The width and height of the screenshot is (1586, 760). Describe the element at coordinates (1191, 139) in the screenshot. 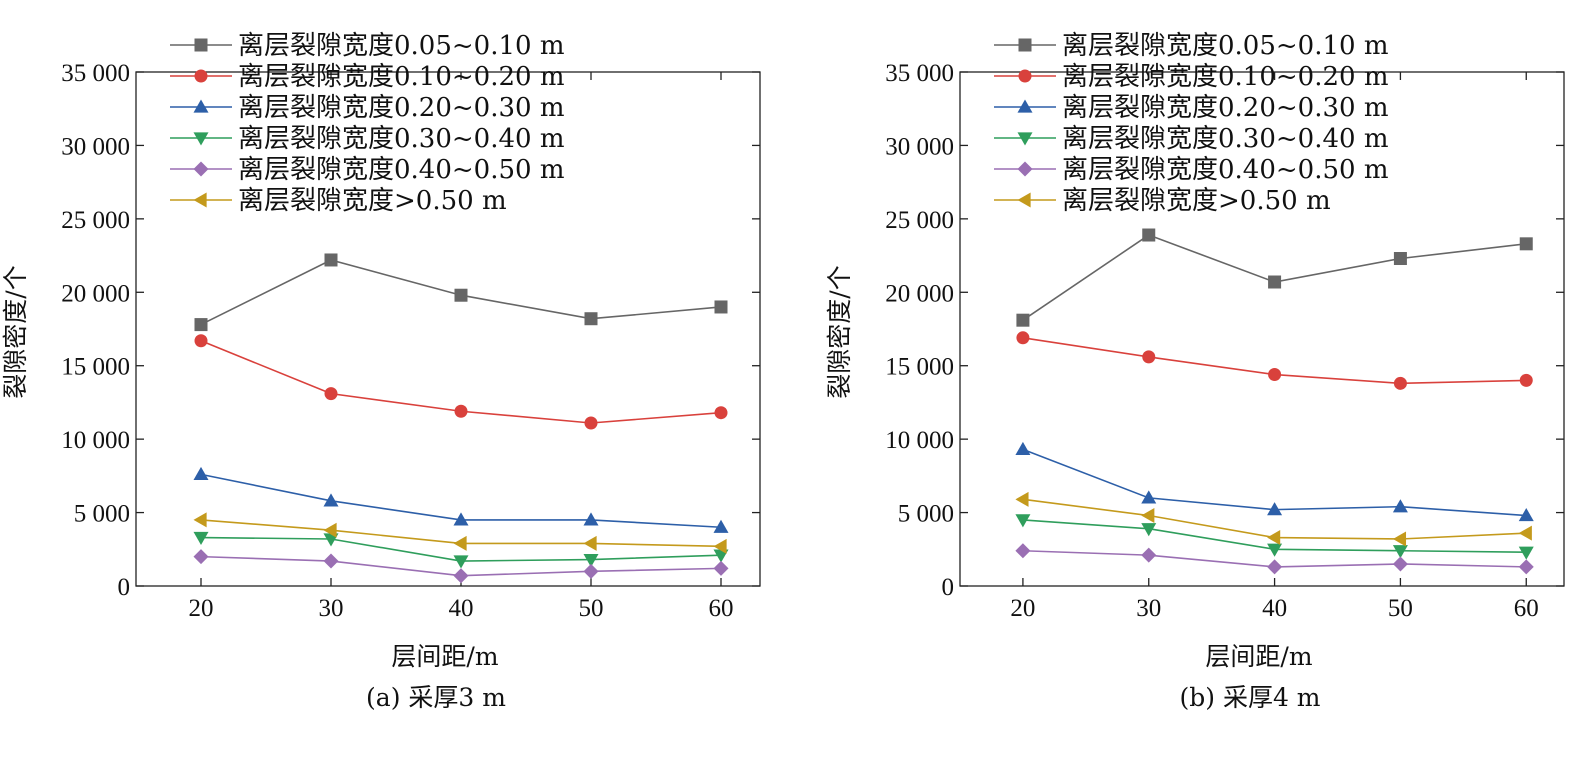

I see `legend-item: 离层裂隙宽度0.30~0.40 m` at that location.